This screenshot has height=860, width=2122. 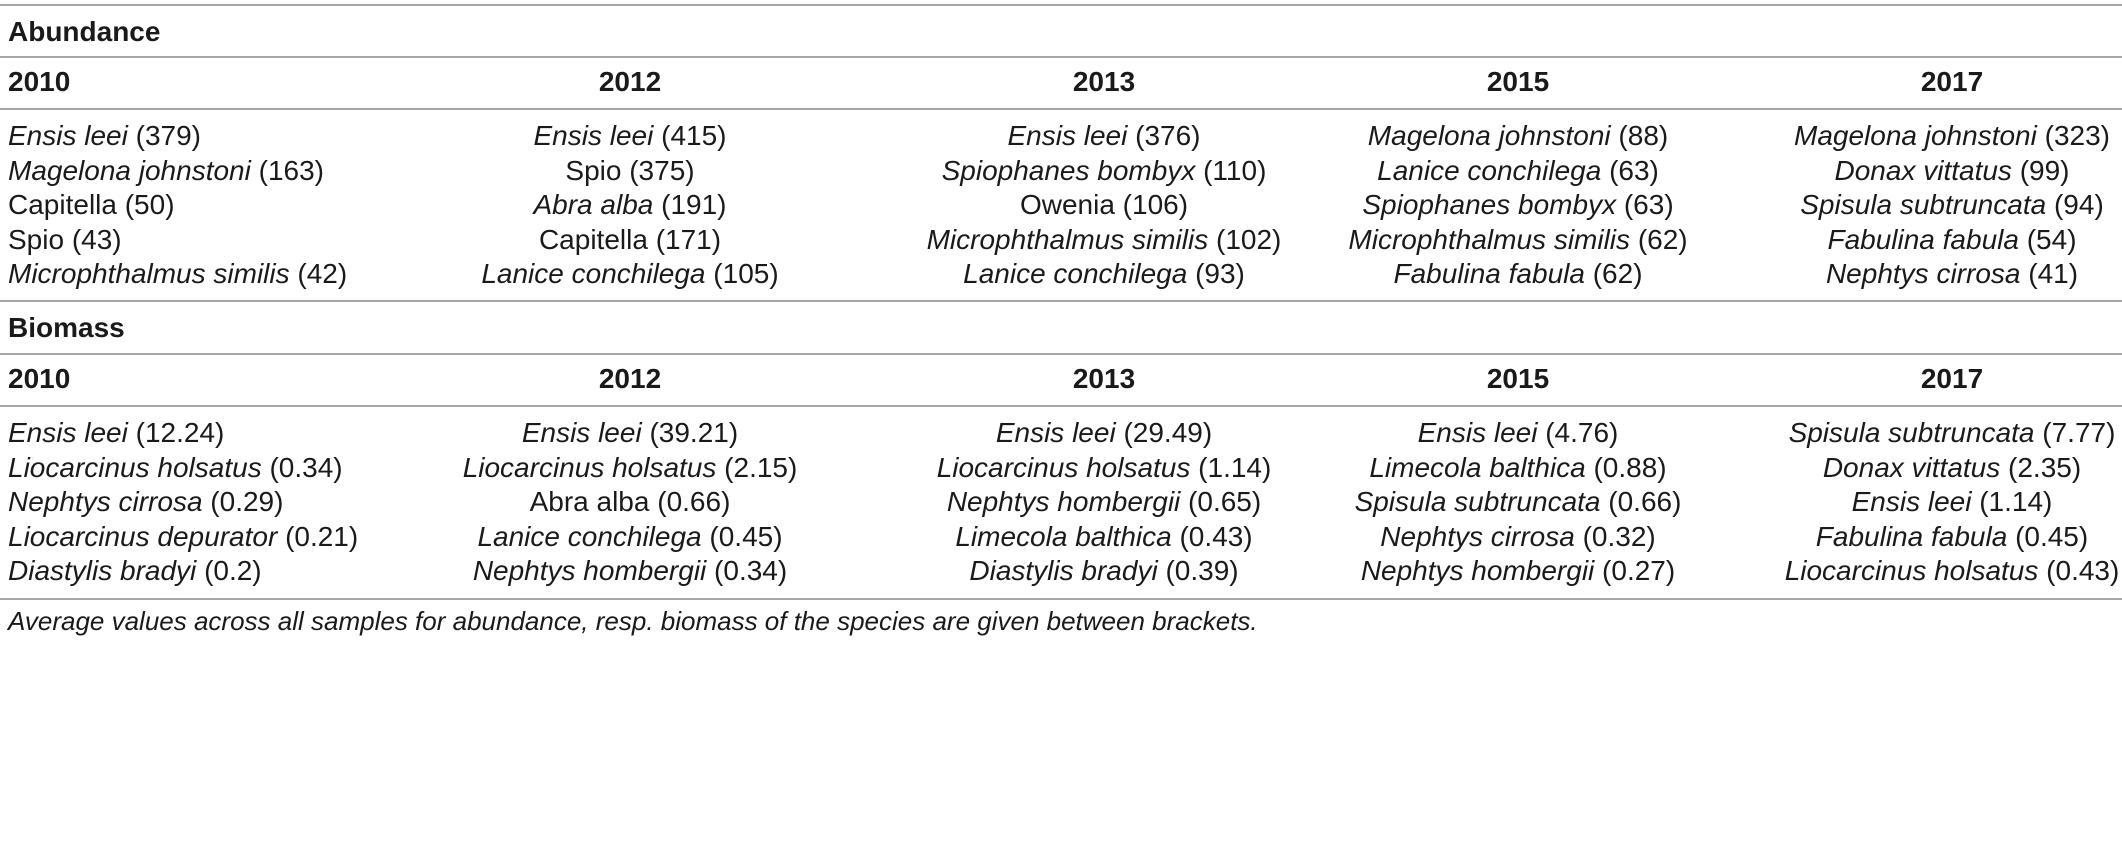 I want to click on abundance-cell-content: Fabulina fabula (62), so click(x=1517, y=274).